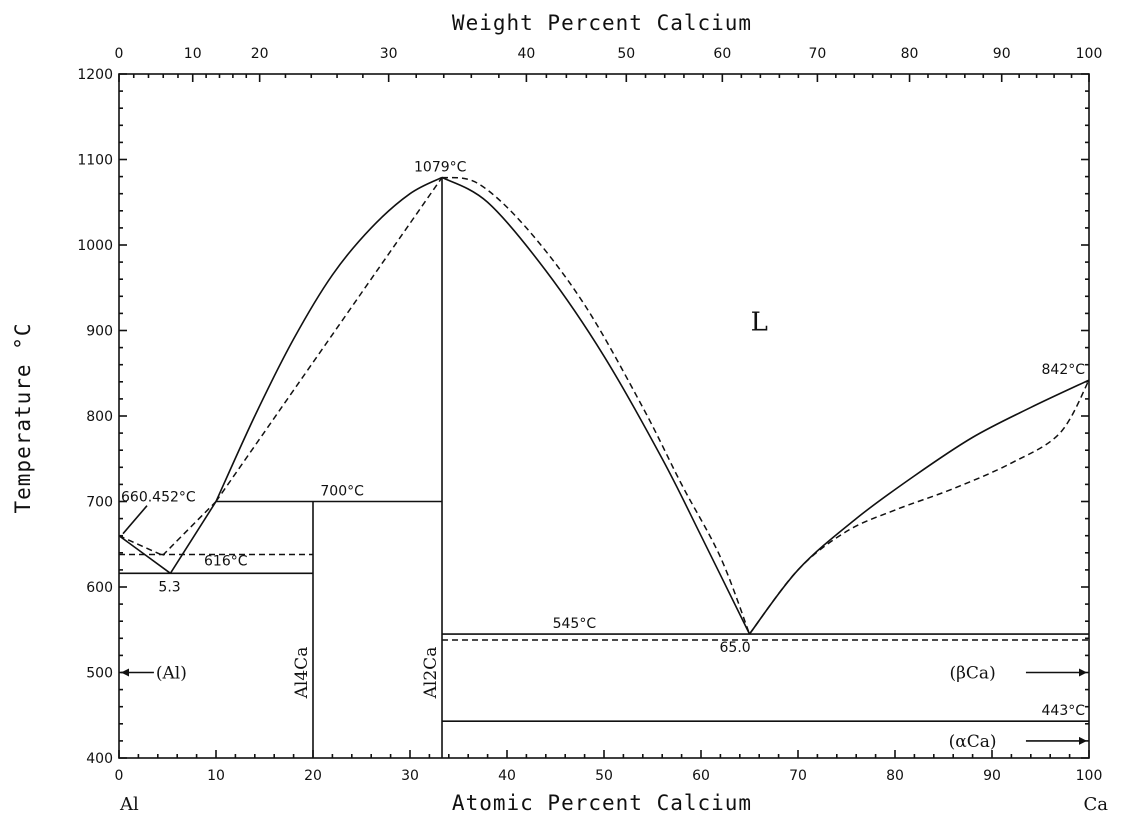 The height and width of the screenshot is (819, 1125). What do you see at coordinates (1002, 54) in the screenshot?
I see `x2-tick-label: 90` at bounding box center [1002, 54].